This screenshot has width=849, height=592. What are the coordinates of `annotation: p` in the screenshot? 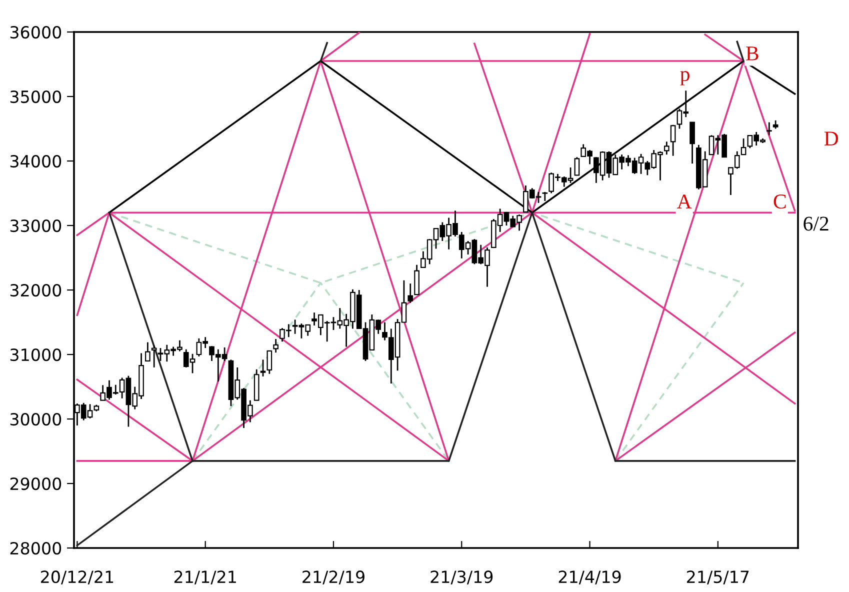 It's located at (685, 78).